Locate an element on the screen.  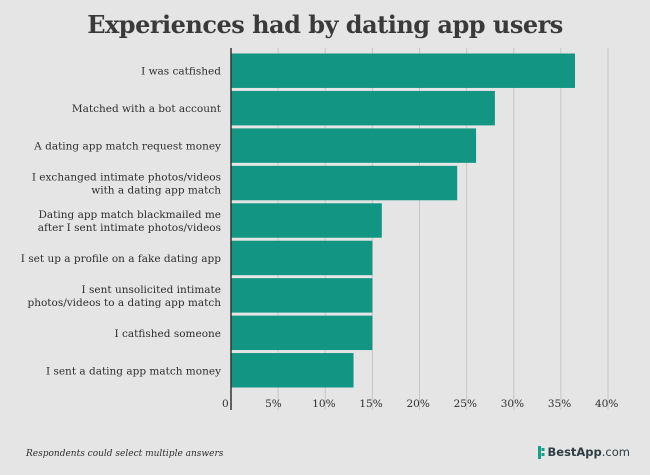
x-tick-label: 30% is located at coordinates (512, 404).